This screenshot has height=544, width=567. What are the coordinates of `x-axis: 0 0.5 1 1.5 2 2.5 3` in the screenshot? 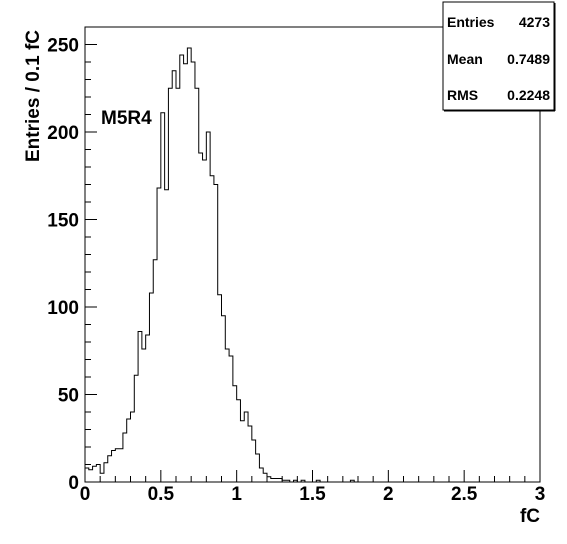 It's located at (313, 487).